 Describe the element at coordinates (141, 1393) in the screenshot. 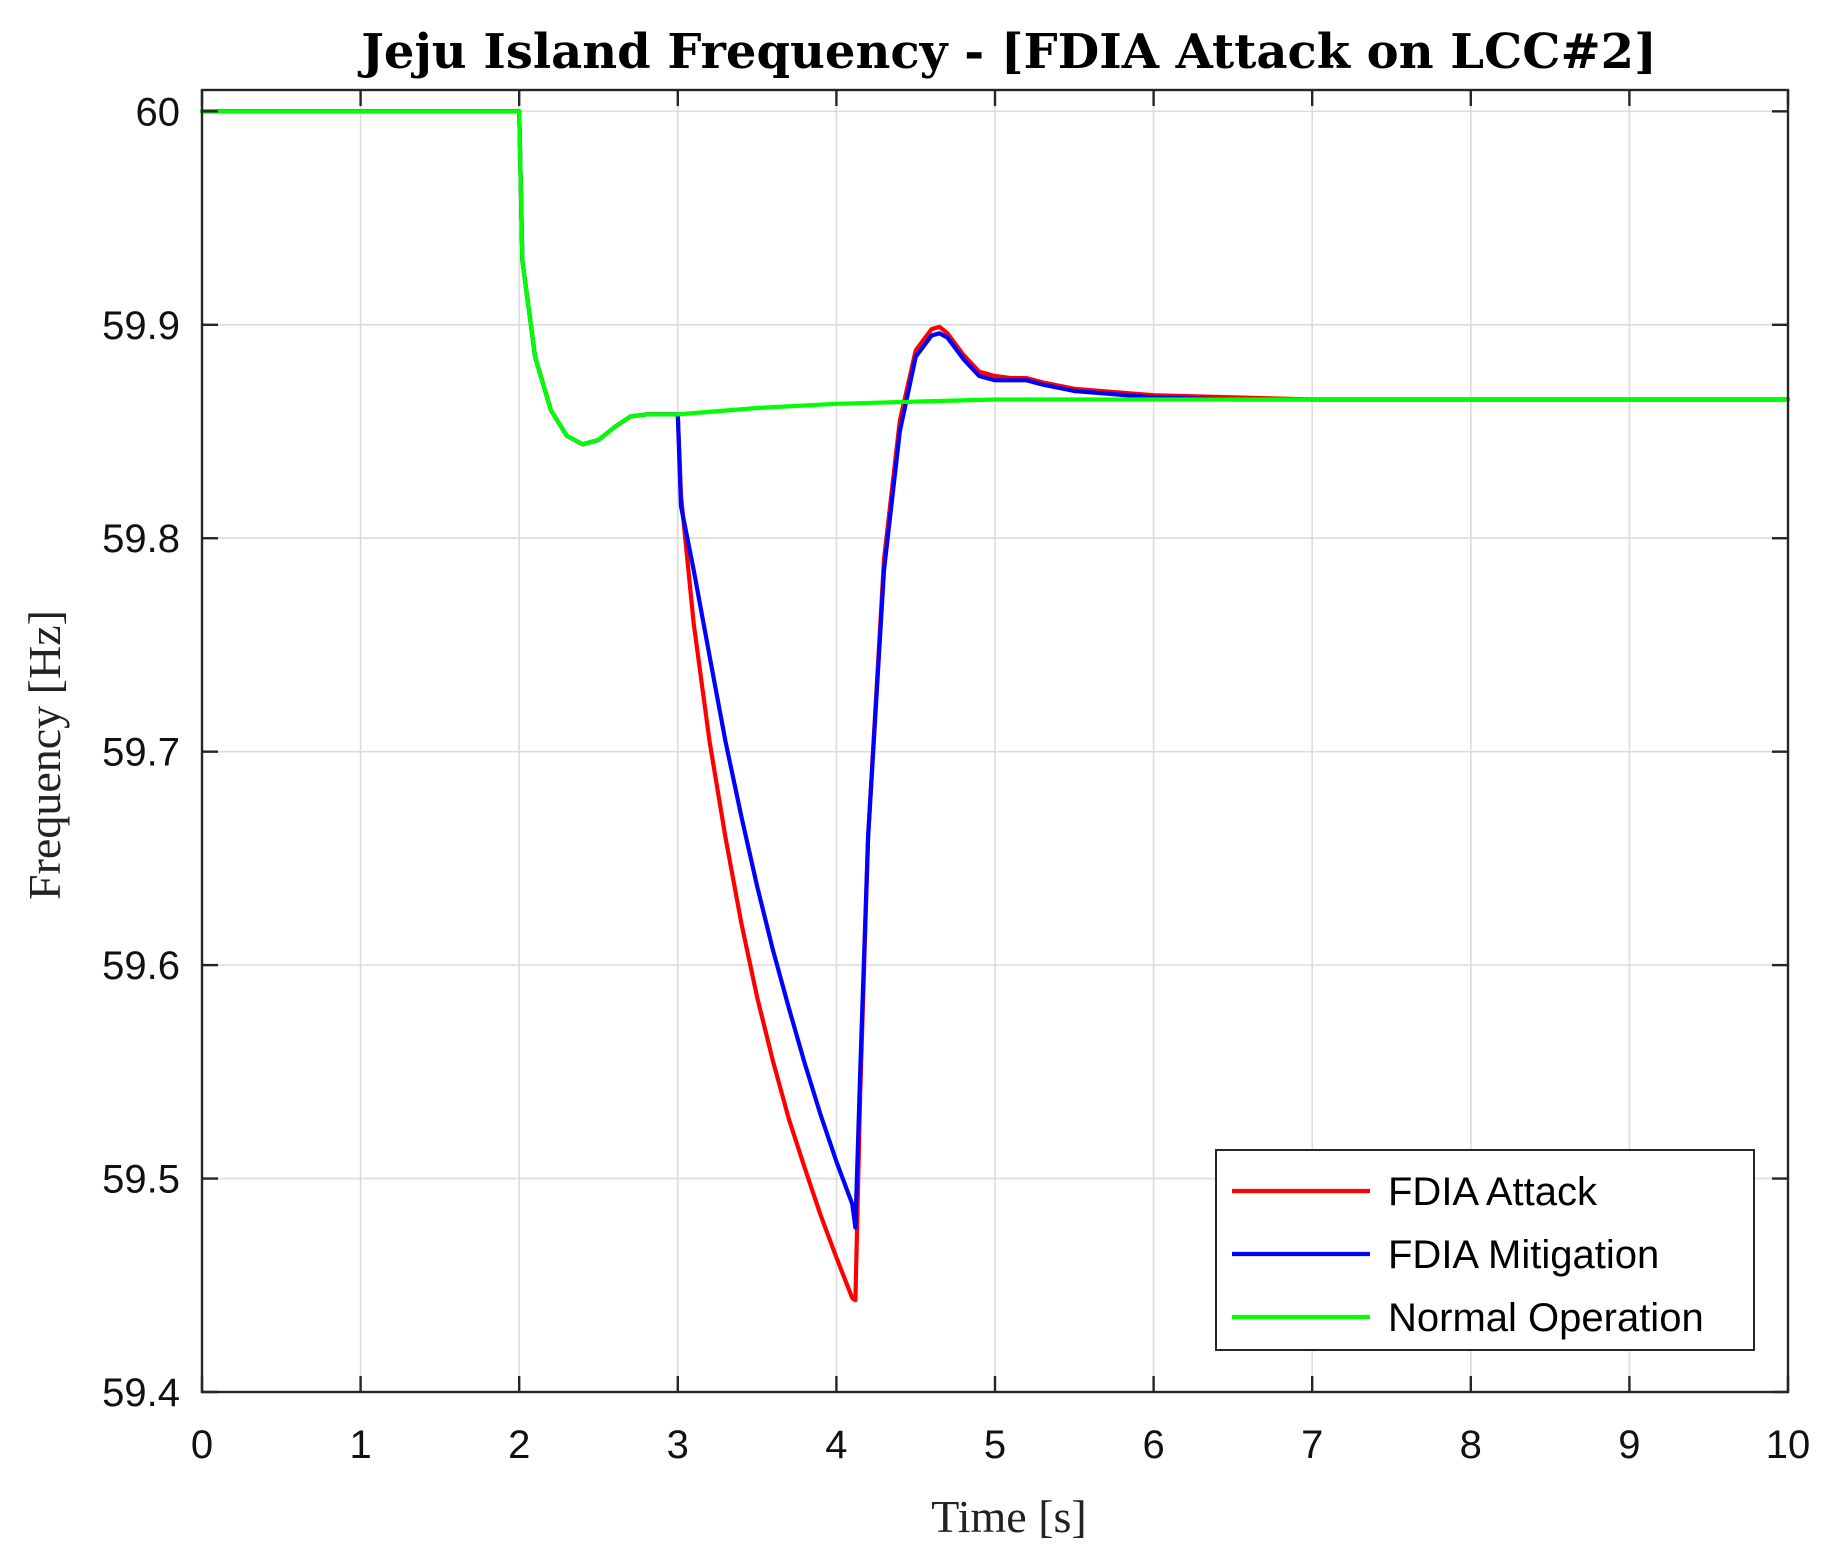

I see `y-tick-label: 59.4` at that location.